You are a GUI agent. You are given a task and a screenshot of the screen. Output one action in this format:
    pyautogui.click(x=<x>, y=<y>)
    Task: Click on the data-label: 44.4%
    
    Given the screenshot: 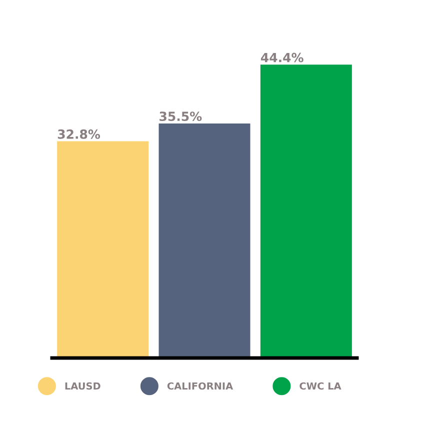 What is the action you would take?
    pyautogui.click(x=282, y=57)
    